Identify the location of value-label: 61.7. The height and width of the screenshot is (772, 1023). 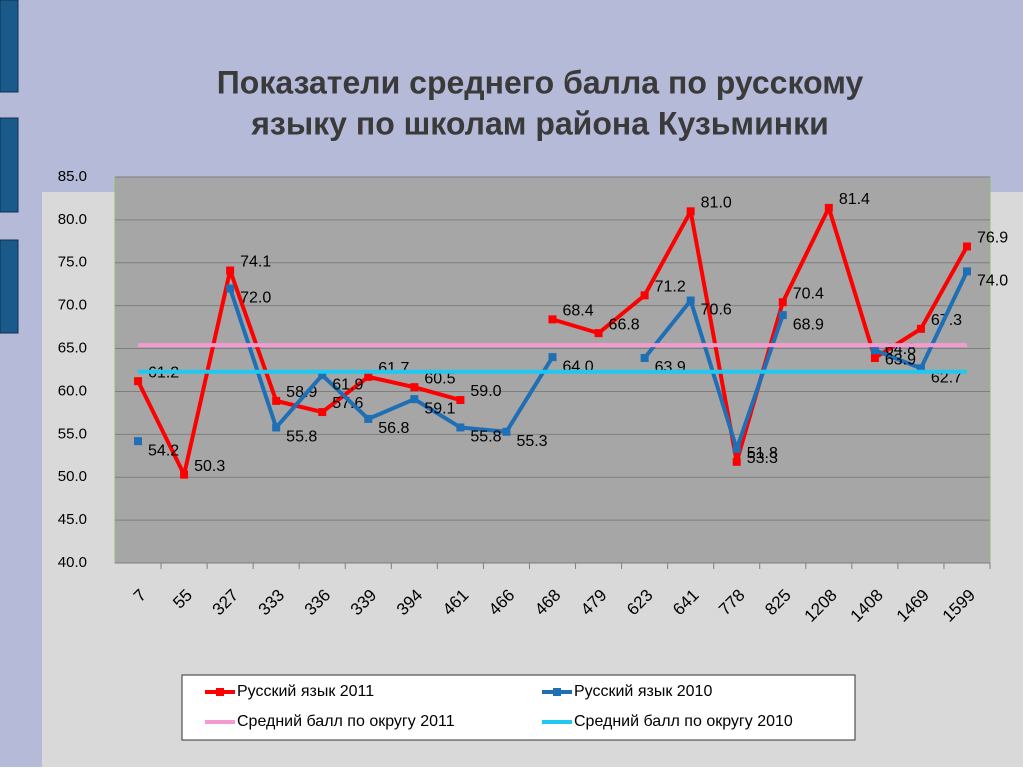
(393, 368).